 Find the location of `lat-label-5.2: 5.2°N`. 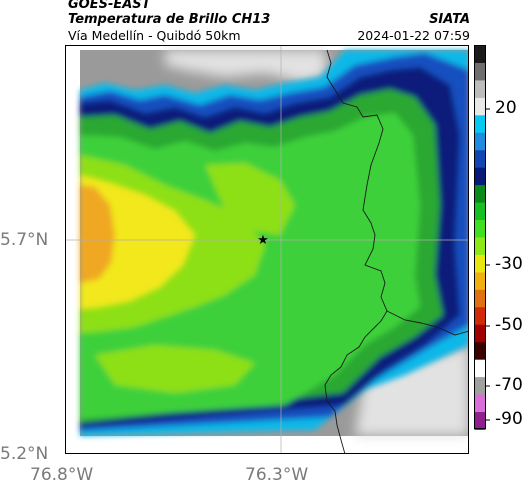

lat-label-5.2: 5.2°N is located at coordinates (24, 454).